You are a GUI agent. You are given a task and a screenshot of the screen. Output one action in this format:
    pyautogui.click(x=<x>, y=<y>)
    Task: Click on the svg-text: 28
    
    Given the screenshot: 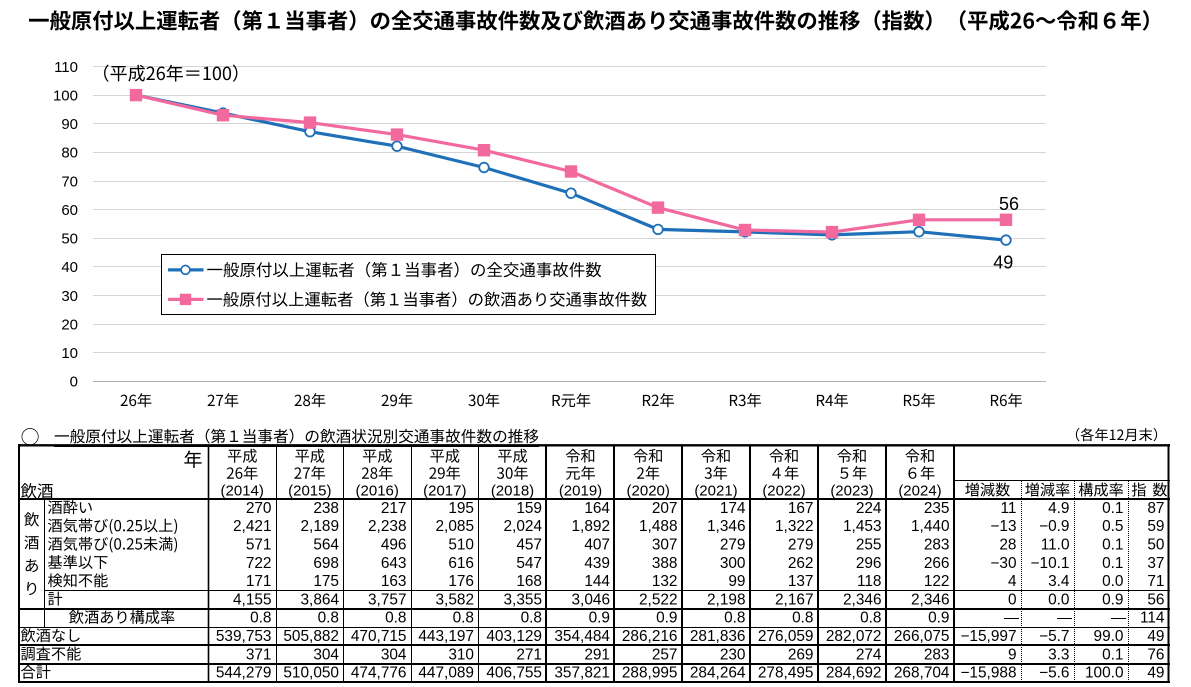 What is the action you would take?
    pyautogui.click(x=1007, y=545)
    